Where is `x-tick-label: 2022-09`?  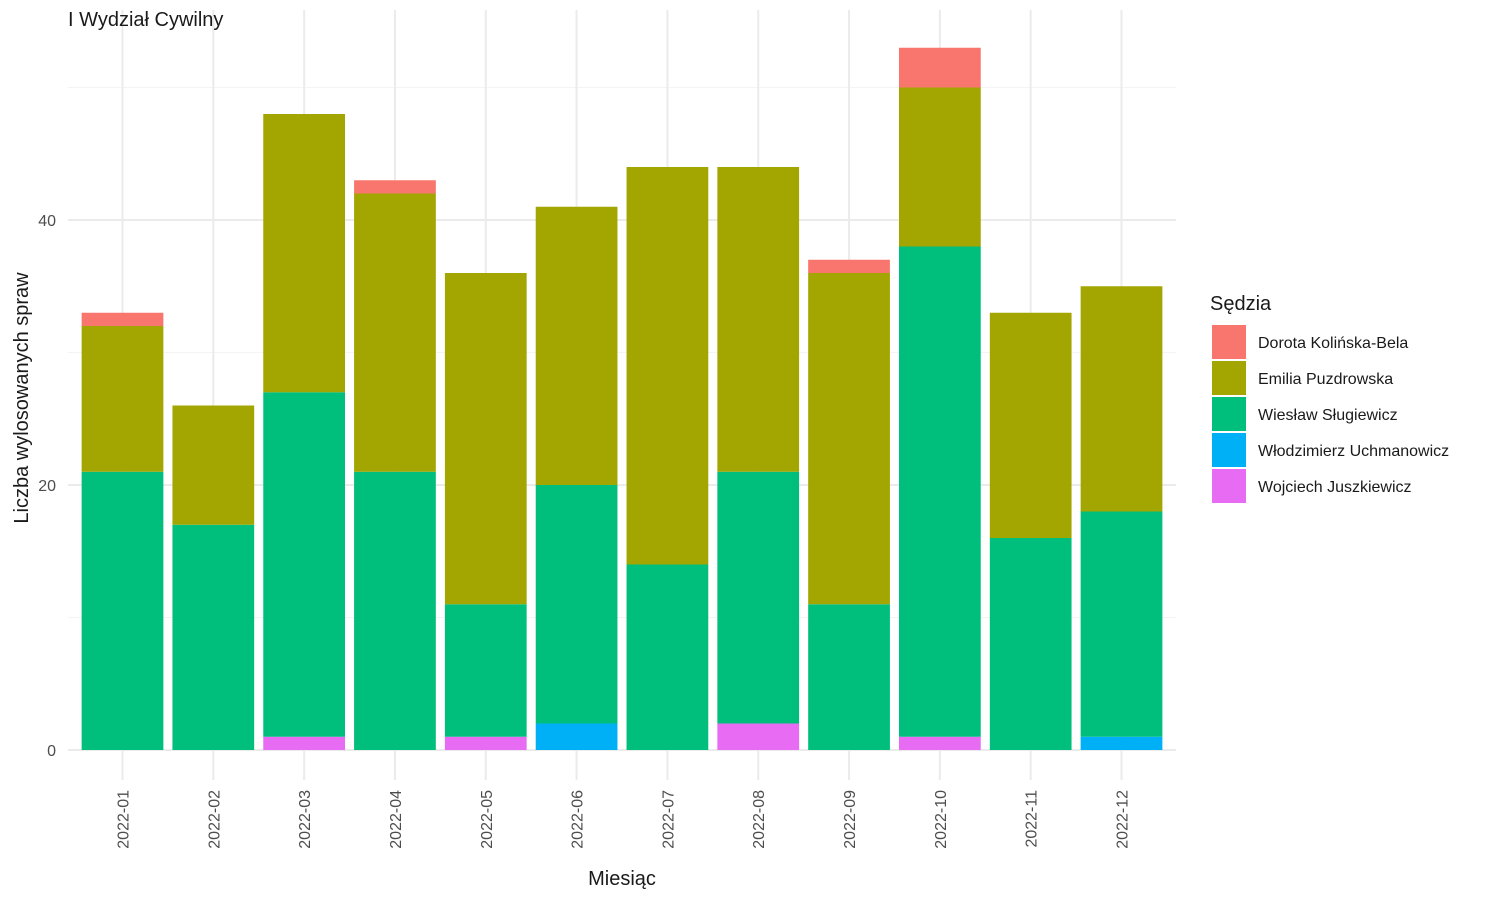
x-tick-label: 2022-09 is located at coordinates (850, 819).